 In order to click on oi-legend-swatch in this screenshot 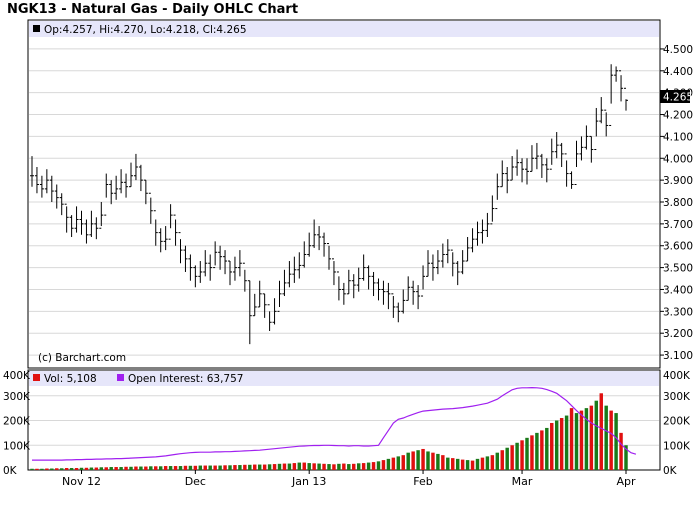, I will do `click(120, 377)`.